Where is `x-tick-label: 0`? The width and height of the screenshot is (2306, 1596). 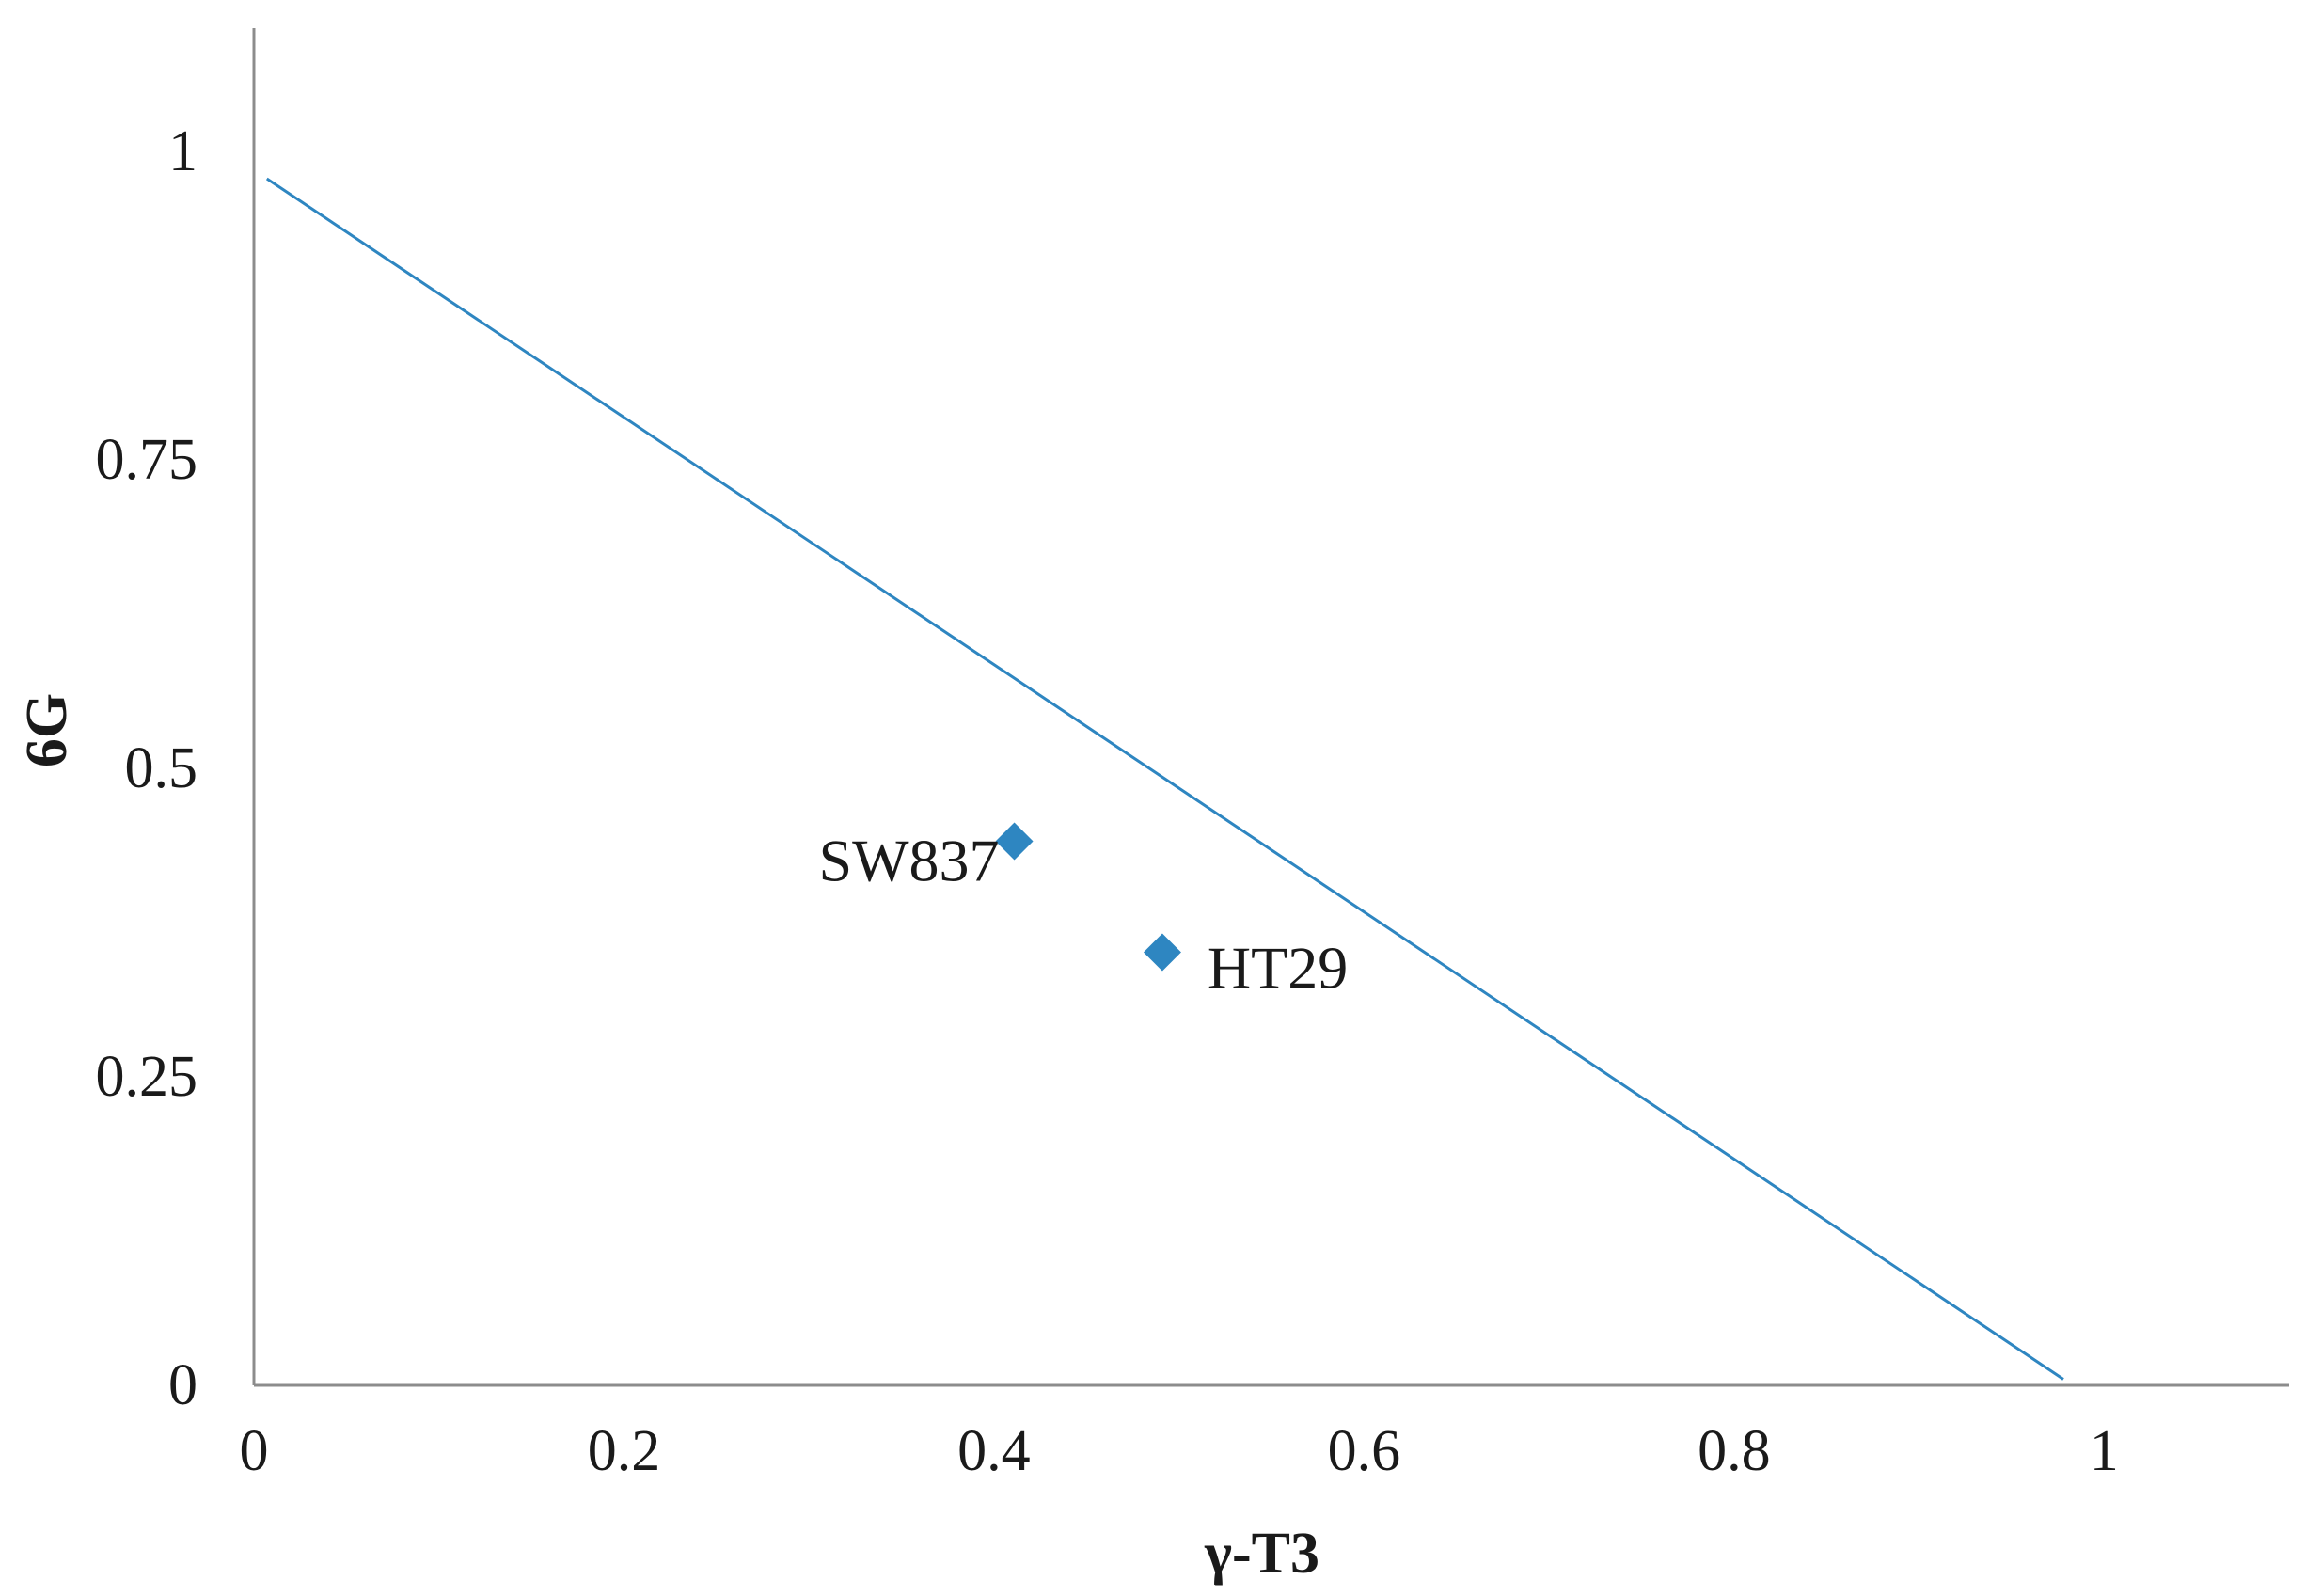
x-tick-label: 0 is located at coordinates (254, 1451).